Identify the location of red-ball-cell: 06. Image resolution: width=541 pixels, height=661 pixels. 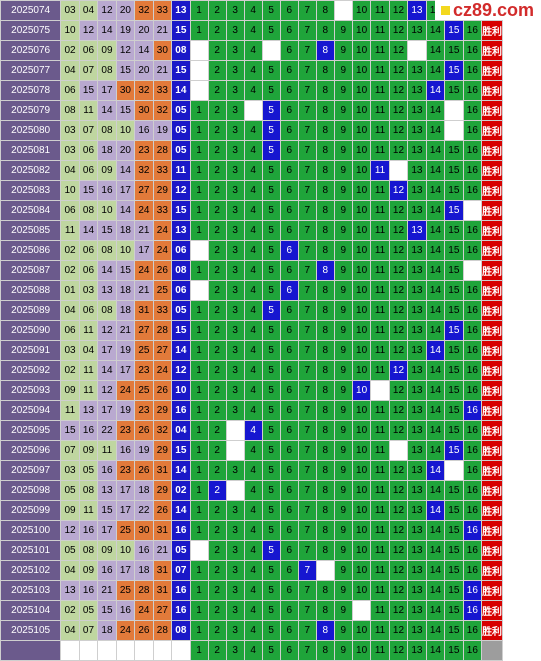
(88, 310).